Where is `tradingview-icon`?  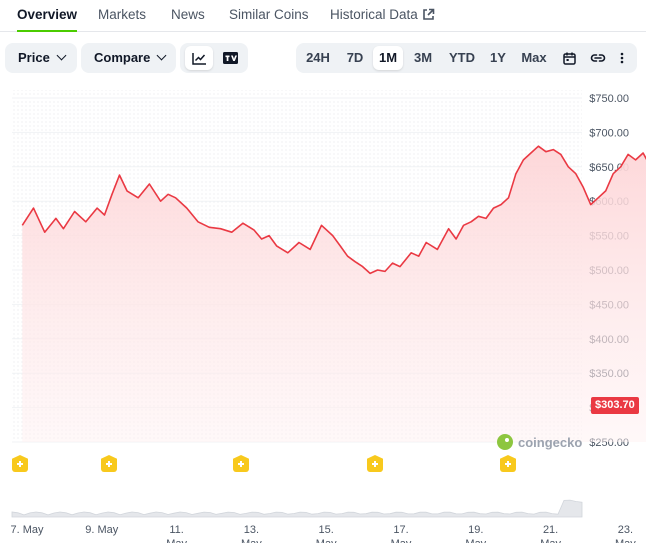
tradingview-icon is located at coordinates (230, 58).